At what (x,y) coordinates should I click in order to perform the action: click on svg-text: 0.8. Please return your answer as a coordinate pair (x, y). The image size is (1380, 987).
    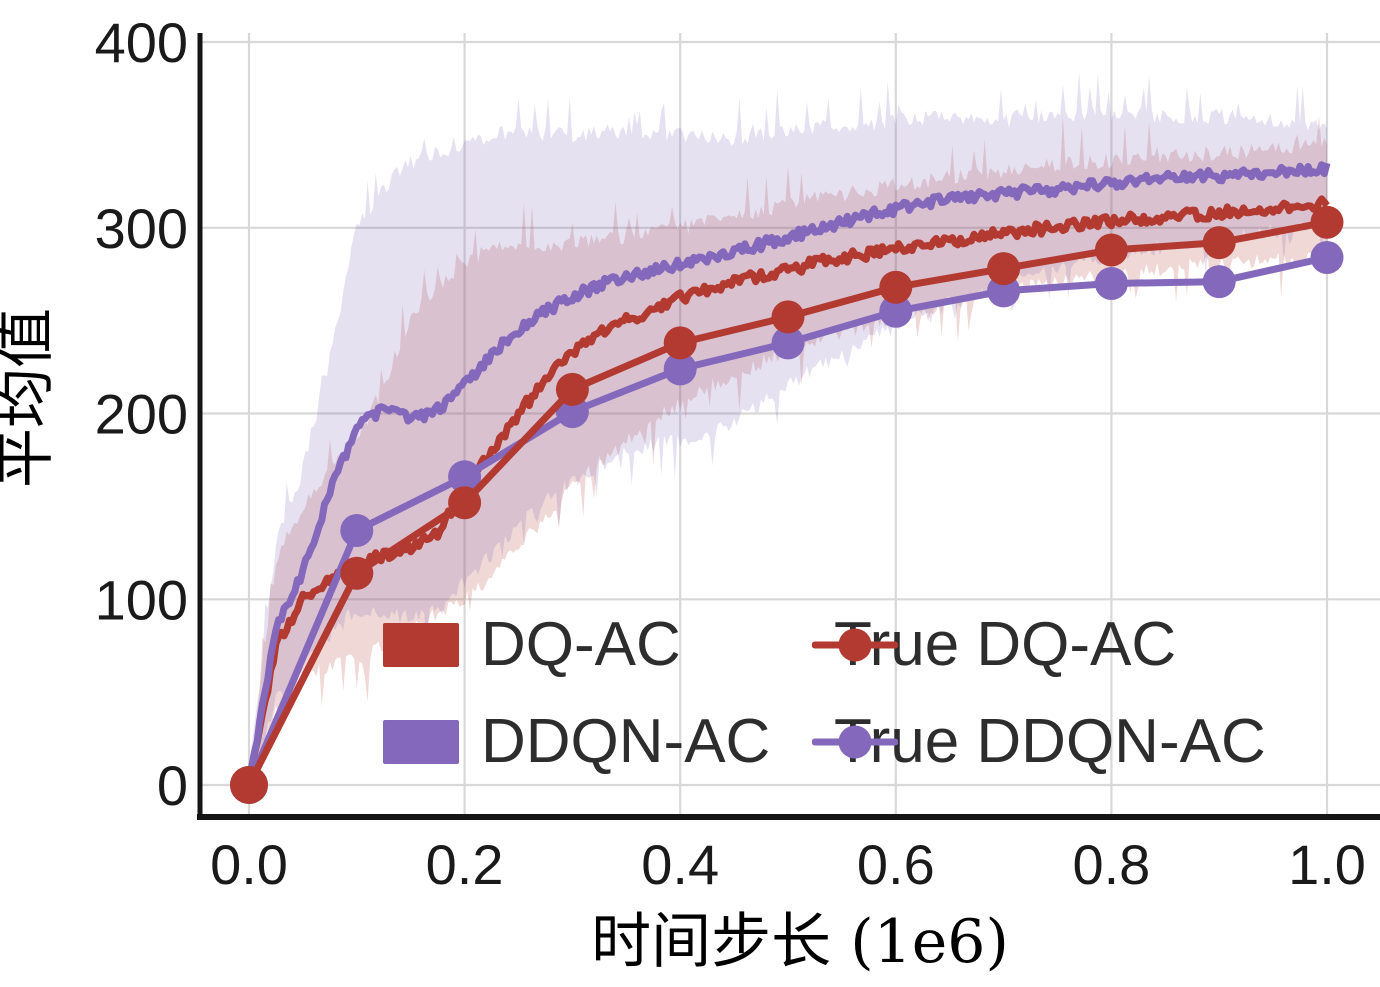
    Looking at the image, I should click on (1111, 864).